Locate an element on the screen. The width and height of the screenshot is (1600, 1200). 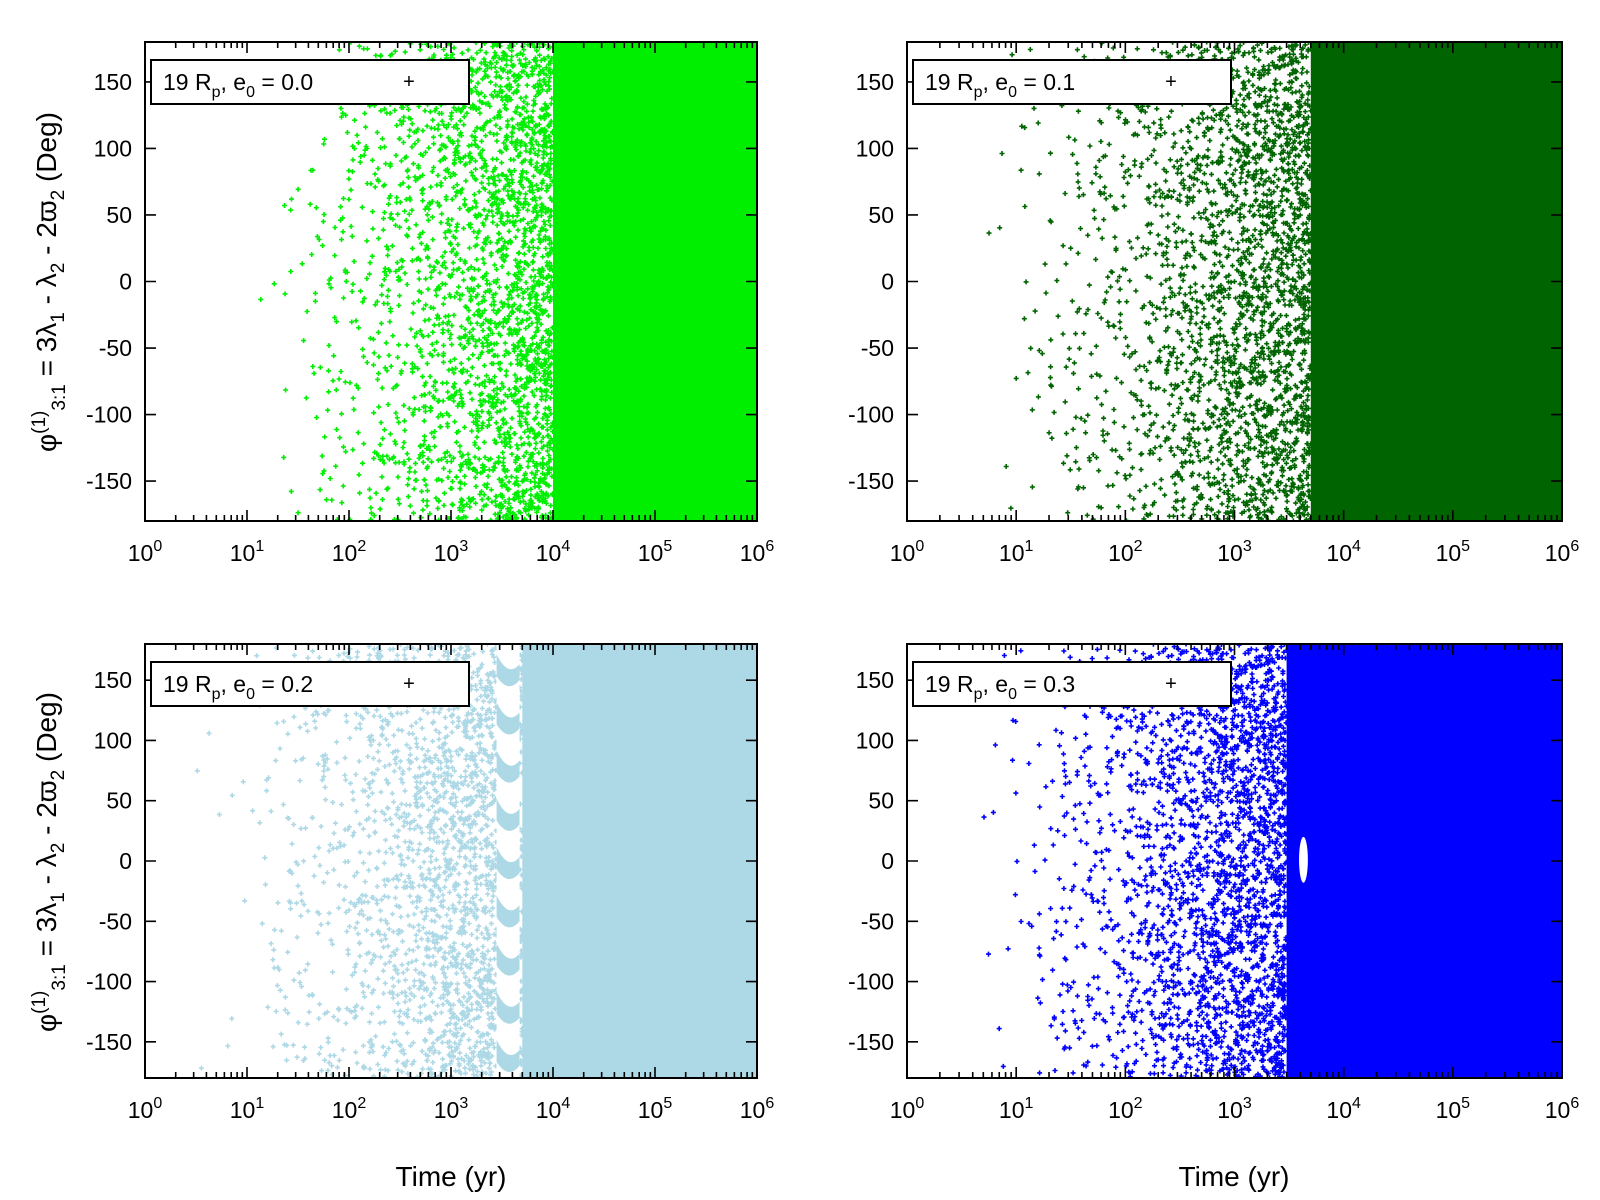
scatter-points is located at coordinates (507, 281).